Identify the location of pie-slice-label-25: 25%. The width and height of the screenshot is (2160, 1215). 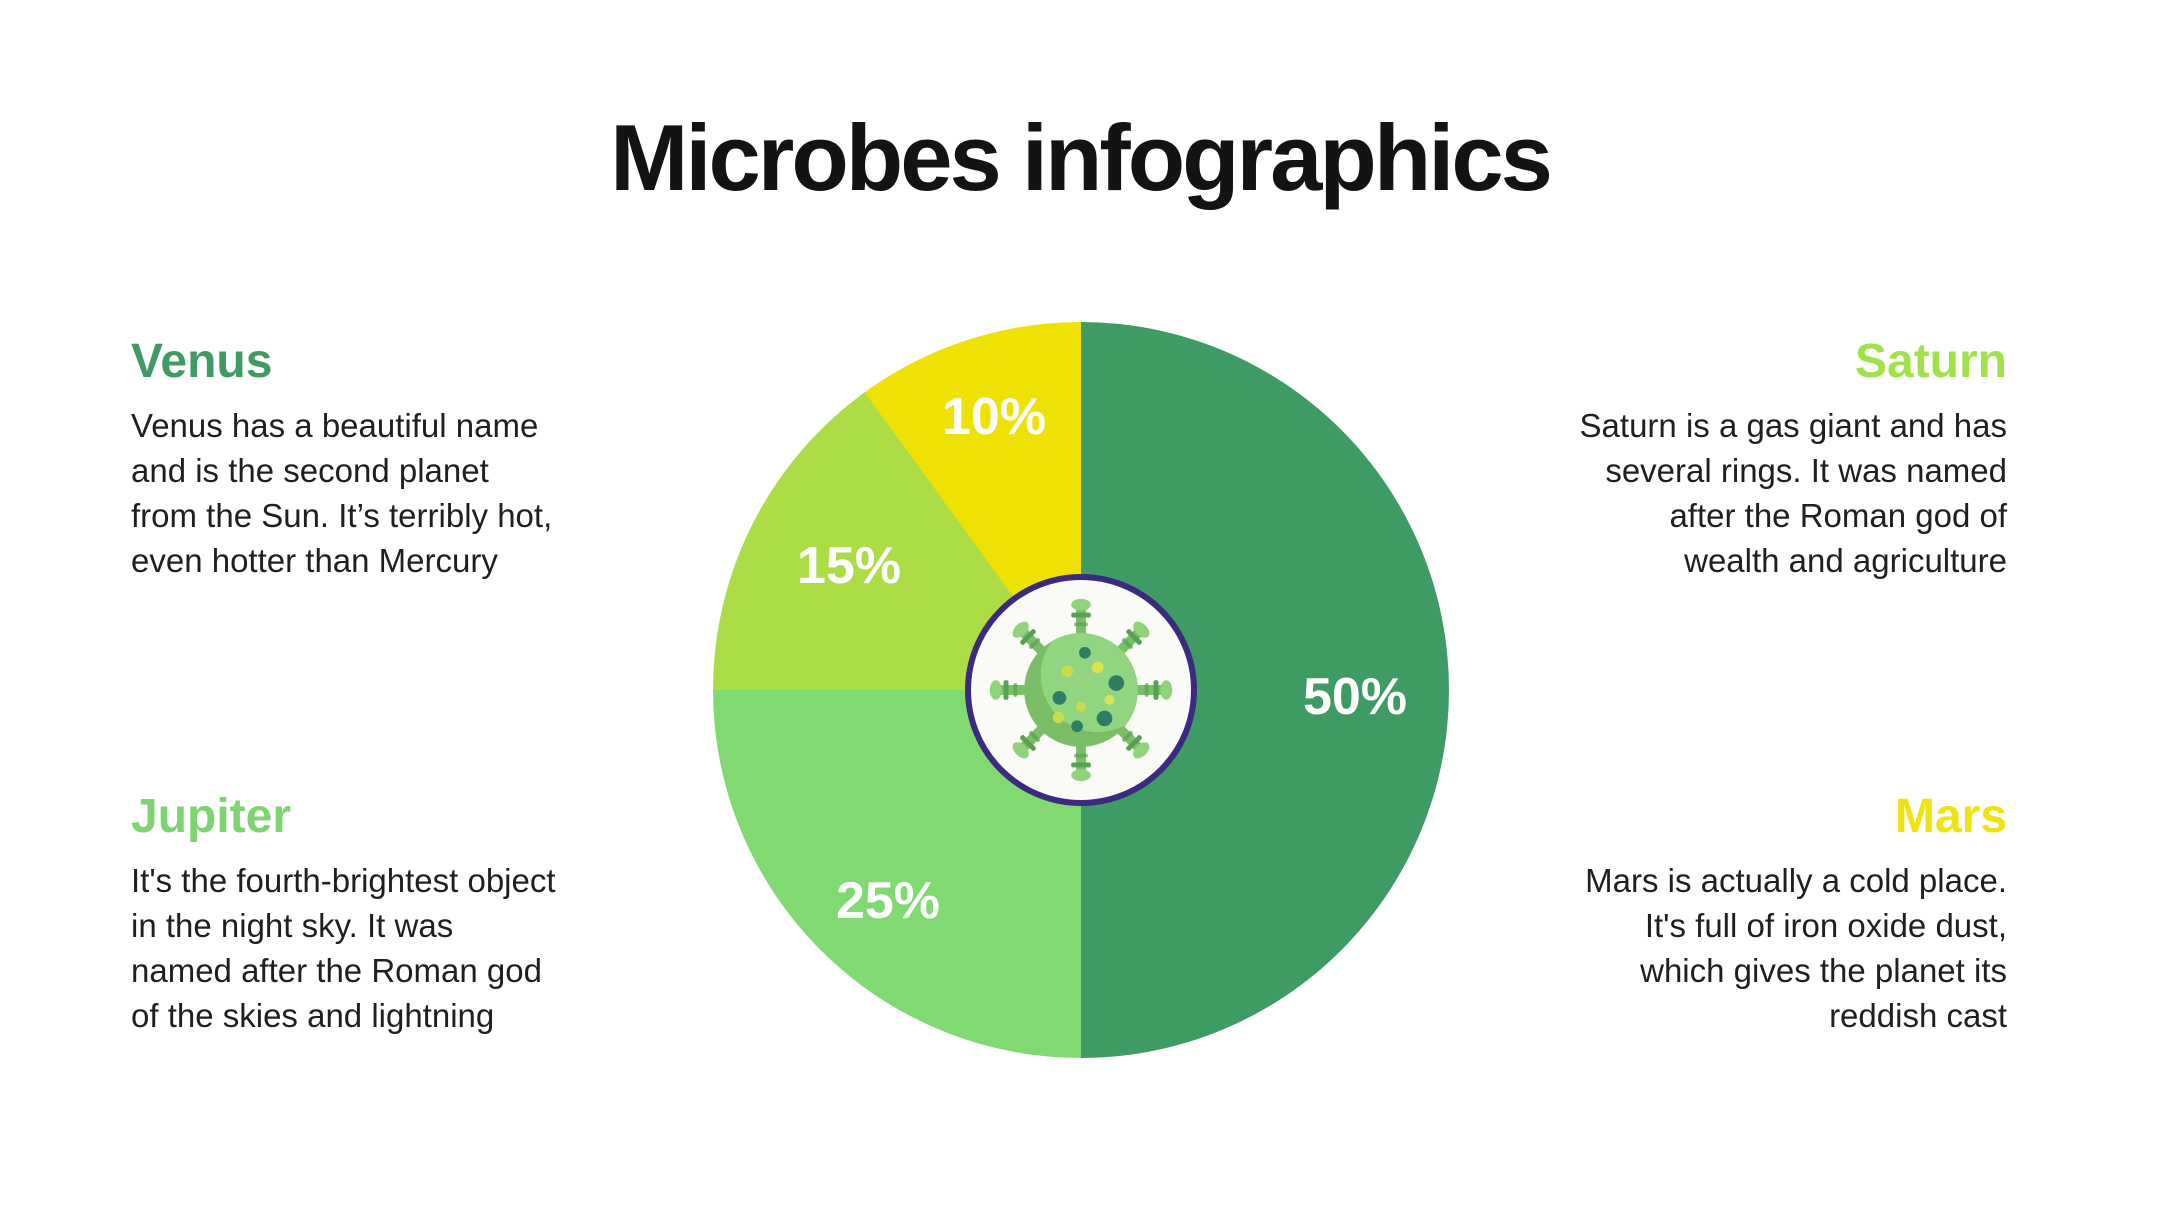
(888, 901).